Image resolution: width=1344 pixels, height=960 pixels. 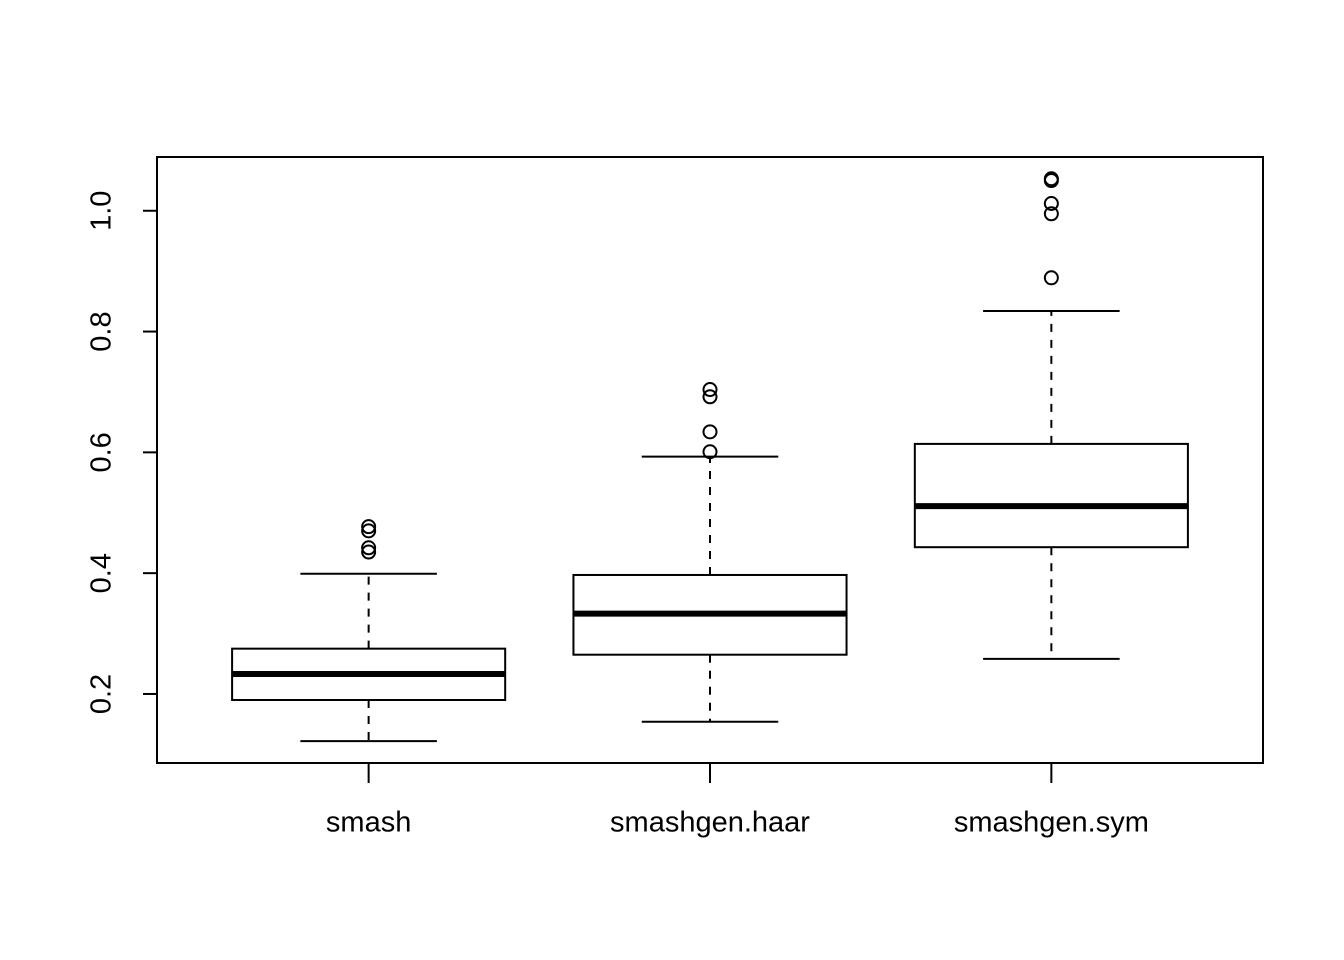 What do you see at coordinates (102, 331) in the screenshot?
I see `y-tick-label: 0.8` at bounding box center [102, 331].